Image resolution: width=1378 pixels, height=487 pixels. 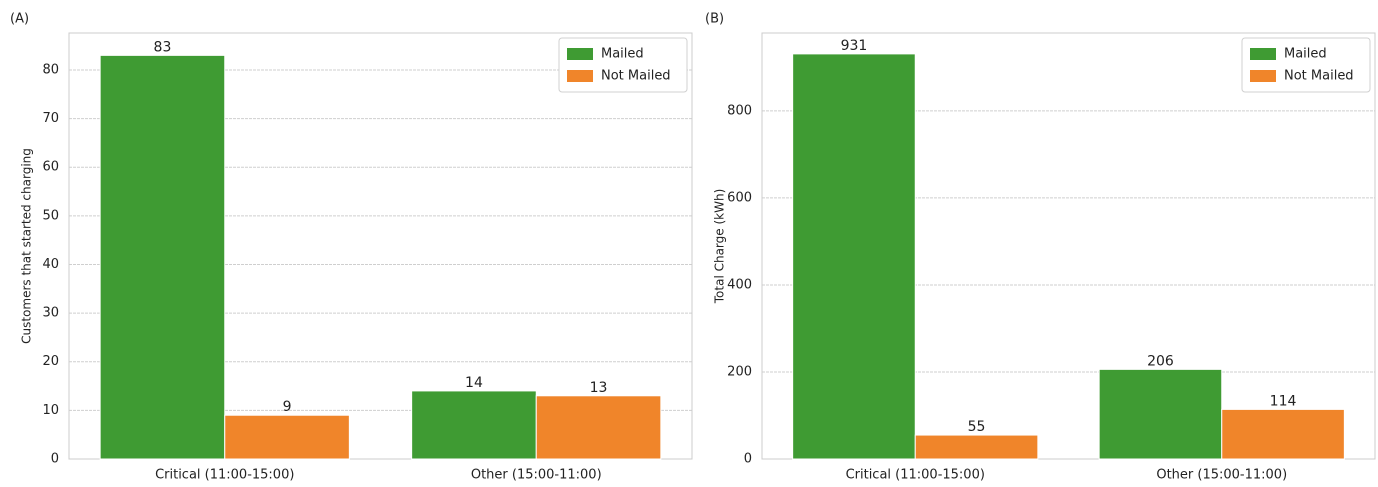 I want to click on y-axis-label: Customers that started charging, so click(x=27, y=246).